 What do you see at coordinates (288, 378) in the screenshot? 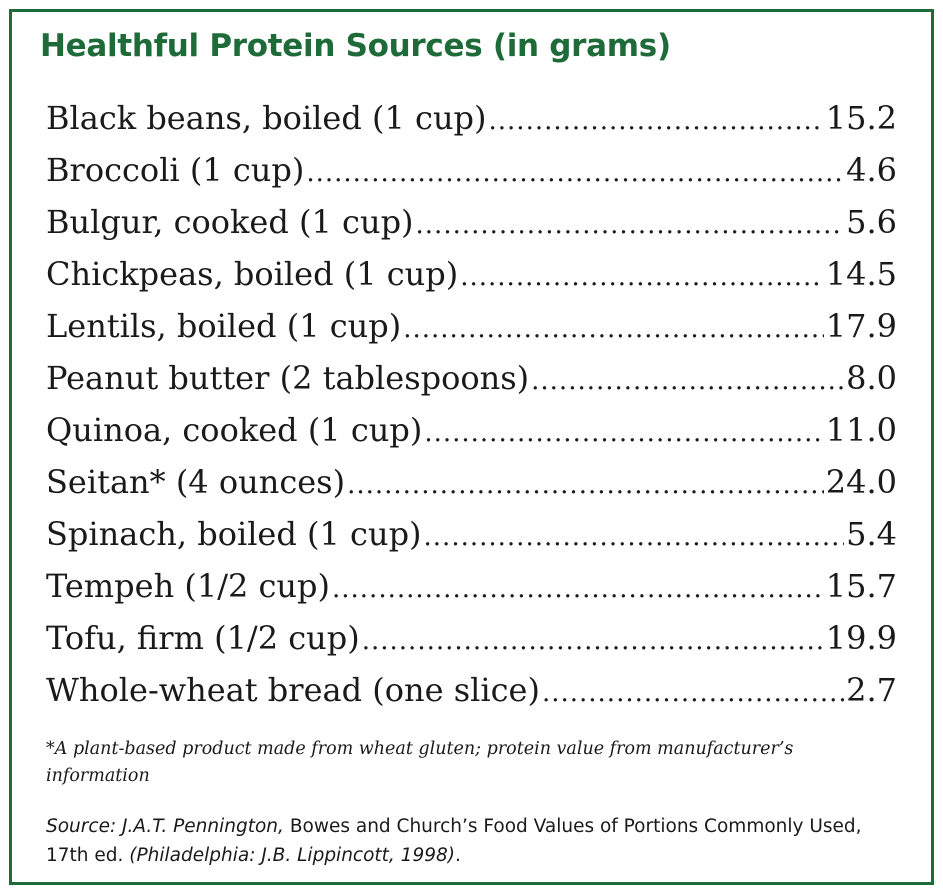
I see `food-name: Peanut butter (2 tablespoons)` at bounding box center [288, 378].